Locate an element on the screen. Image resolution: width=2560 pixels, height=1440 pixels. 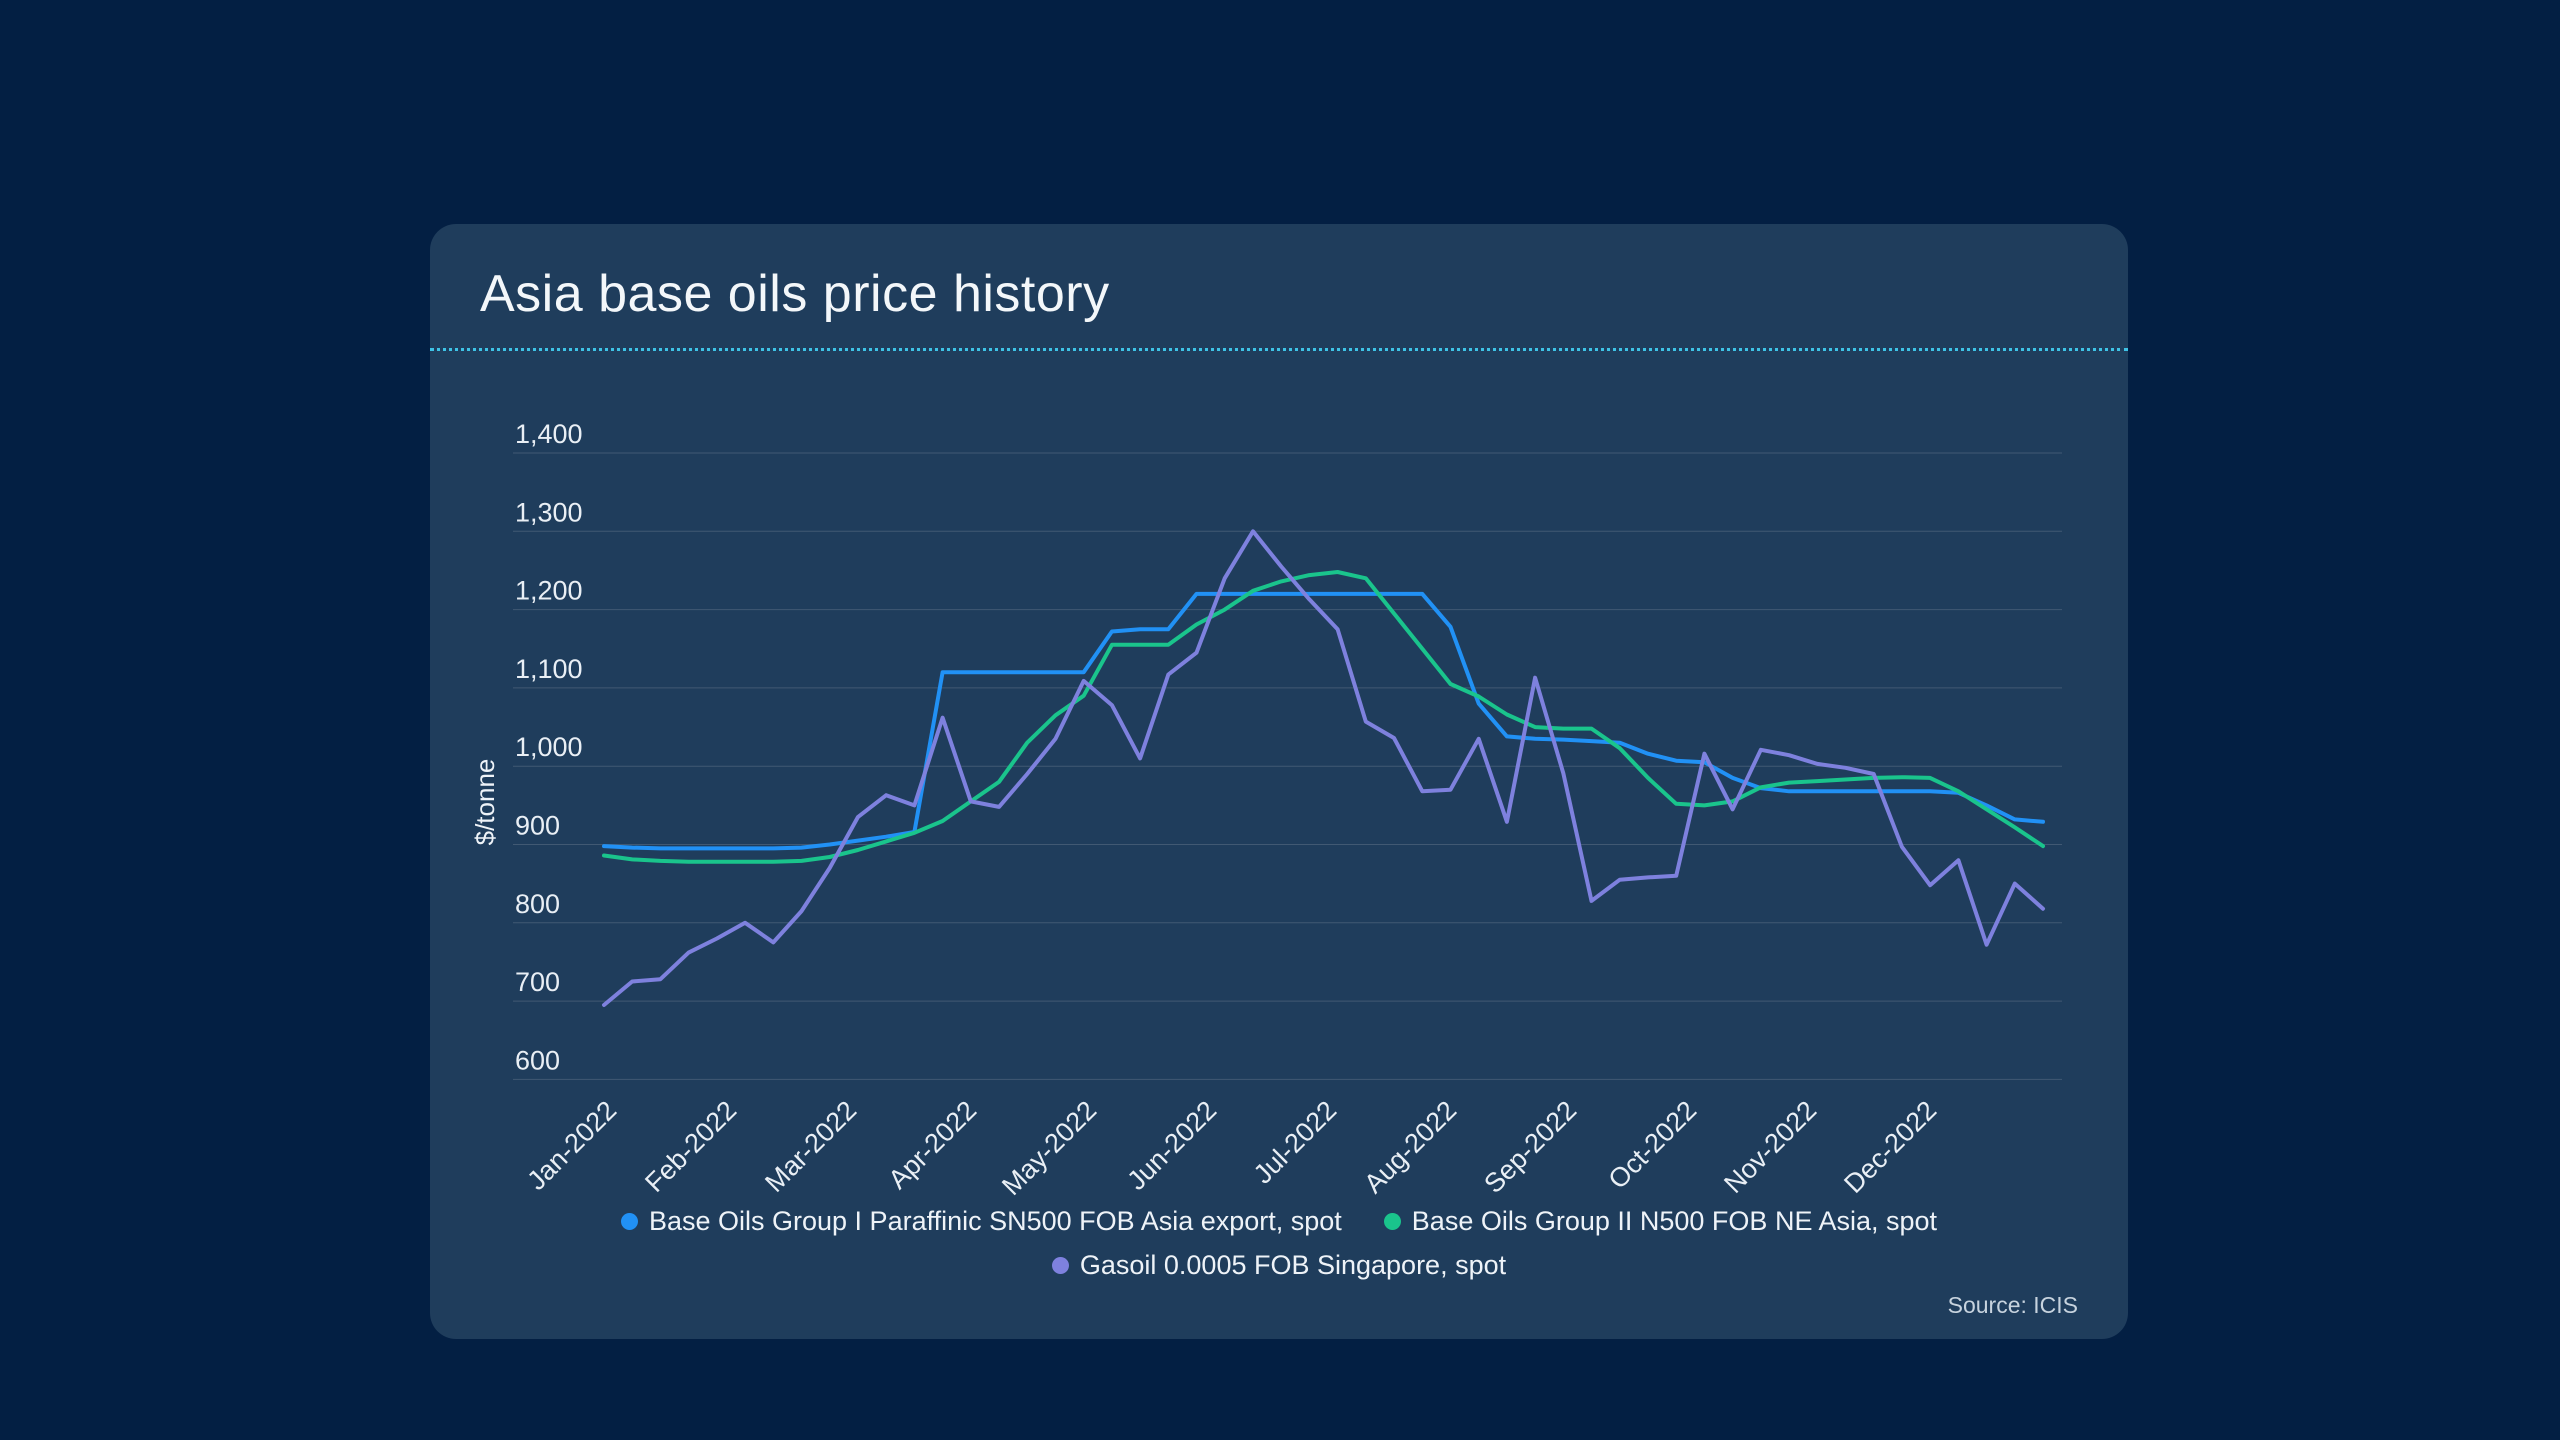
y-tick-label: 700 is located at coordinates (537, 982).